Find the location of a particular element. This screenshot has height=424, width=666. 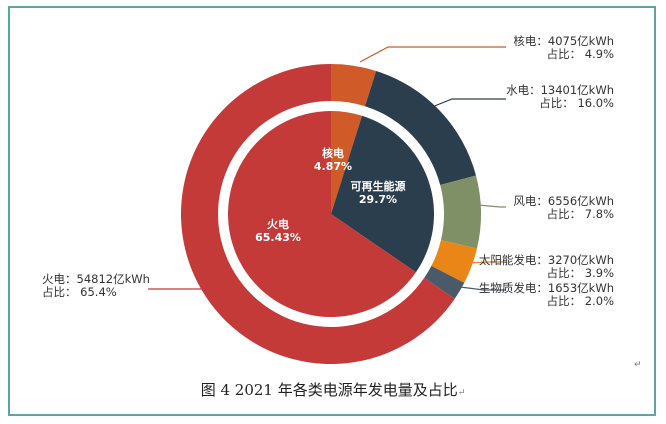

figure-caption: 图 4 2021 年各类电源年发电量及占比↵ is located at coordinates (333, 389).